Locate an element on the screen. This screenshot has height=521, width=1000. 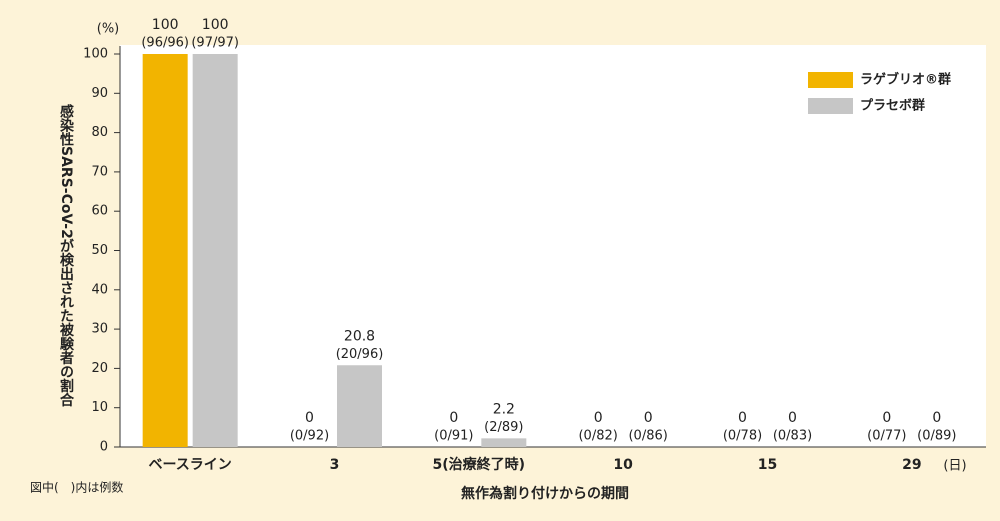
x-axis-label: 無作為割り付けからの期間 is located at coordinates (545, 493).